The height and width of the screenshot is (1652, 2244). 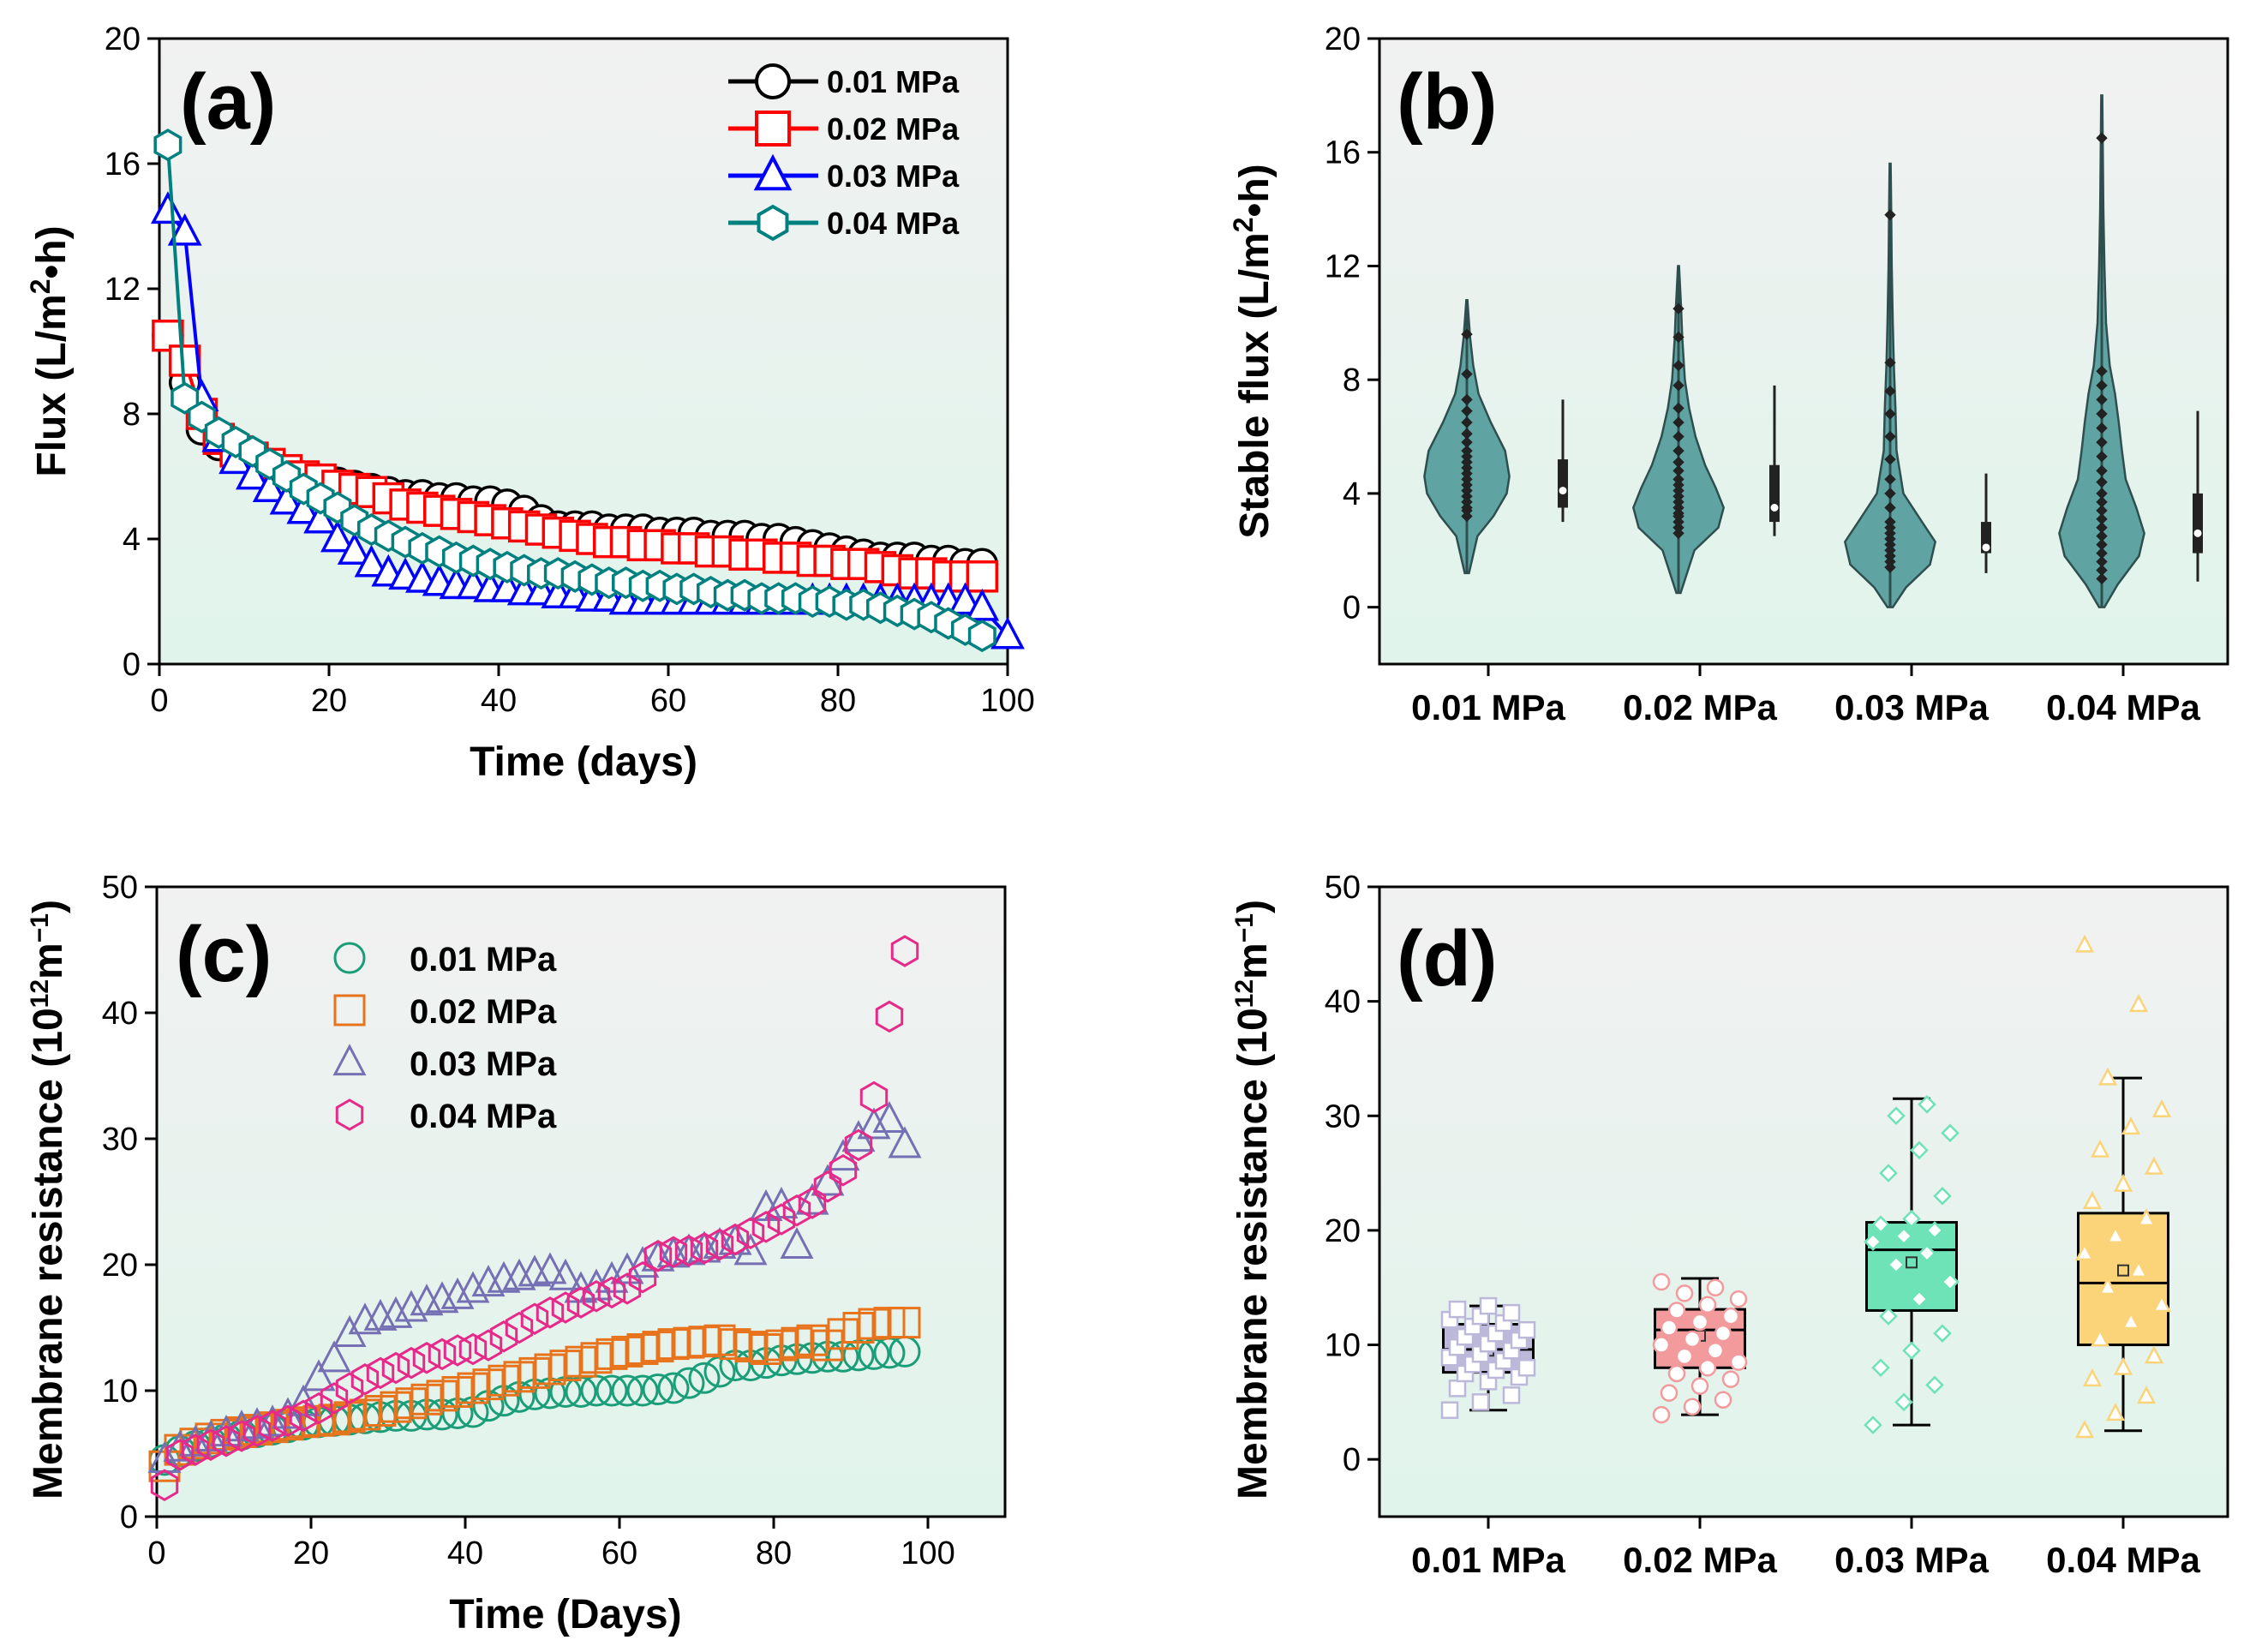 What do you see at coordinates (668, 701) in the screenshot?
I see `a-xtick-label: 60` at bounding box center [668, 701].